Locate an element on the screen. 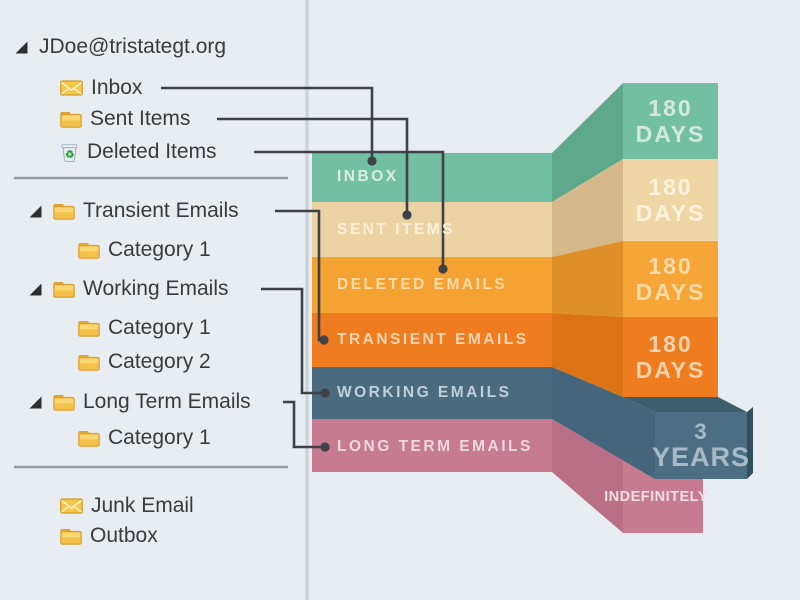  ribbon-long-term is located at coordinates (587, 476).